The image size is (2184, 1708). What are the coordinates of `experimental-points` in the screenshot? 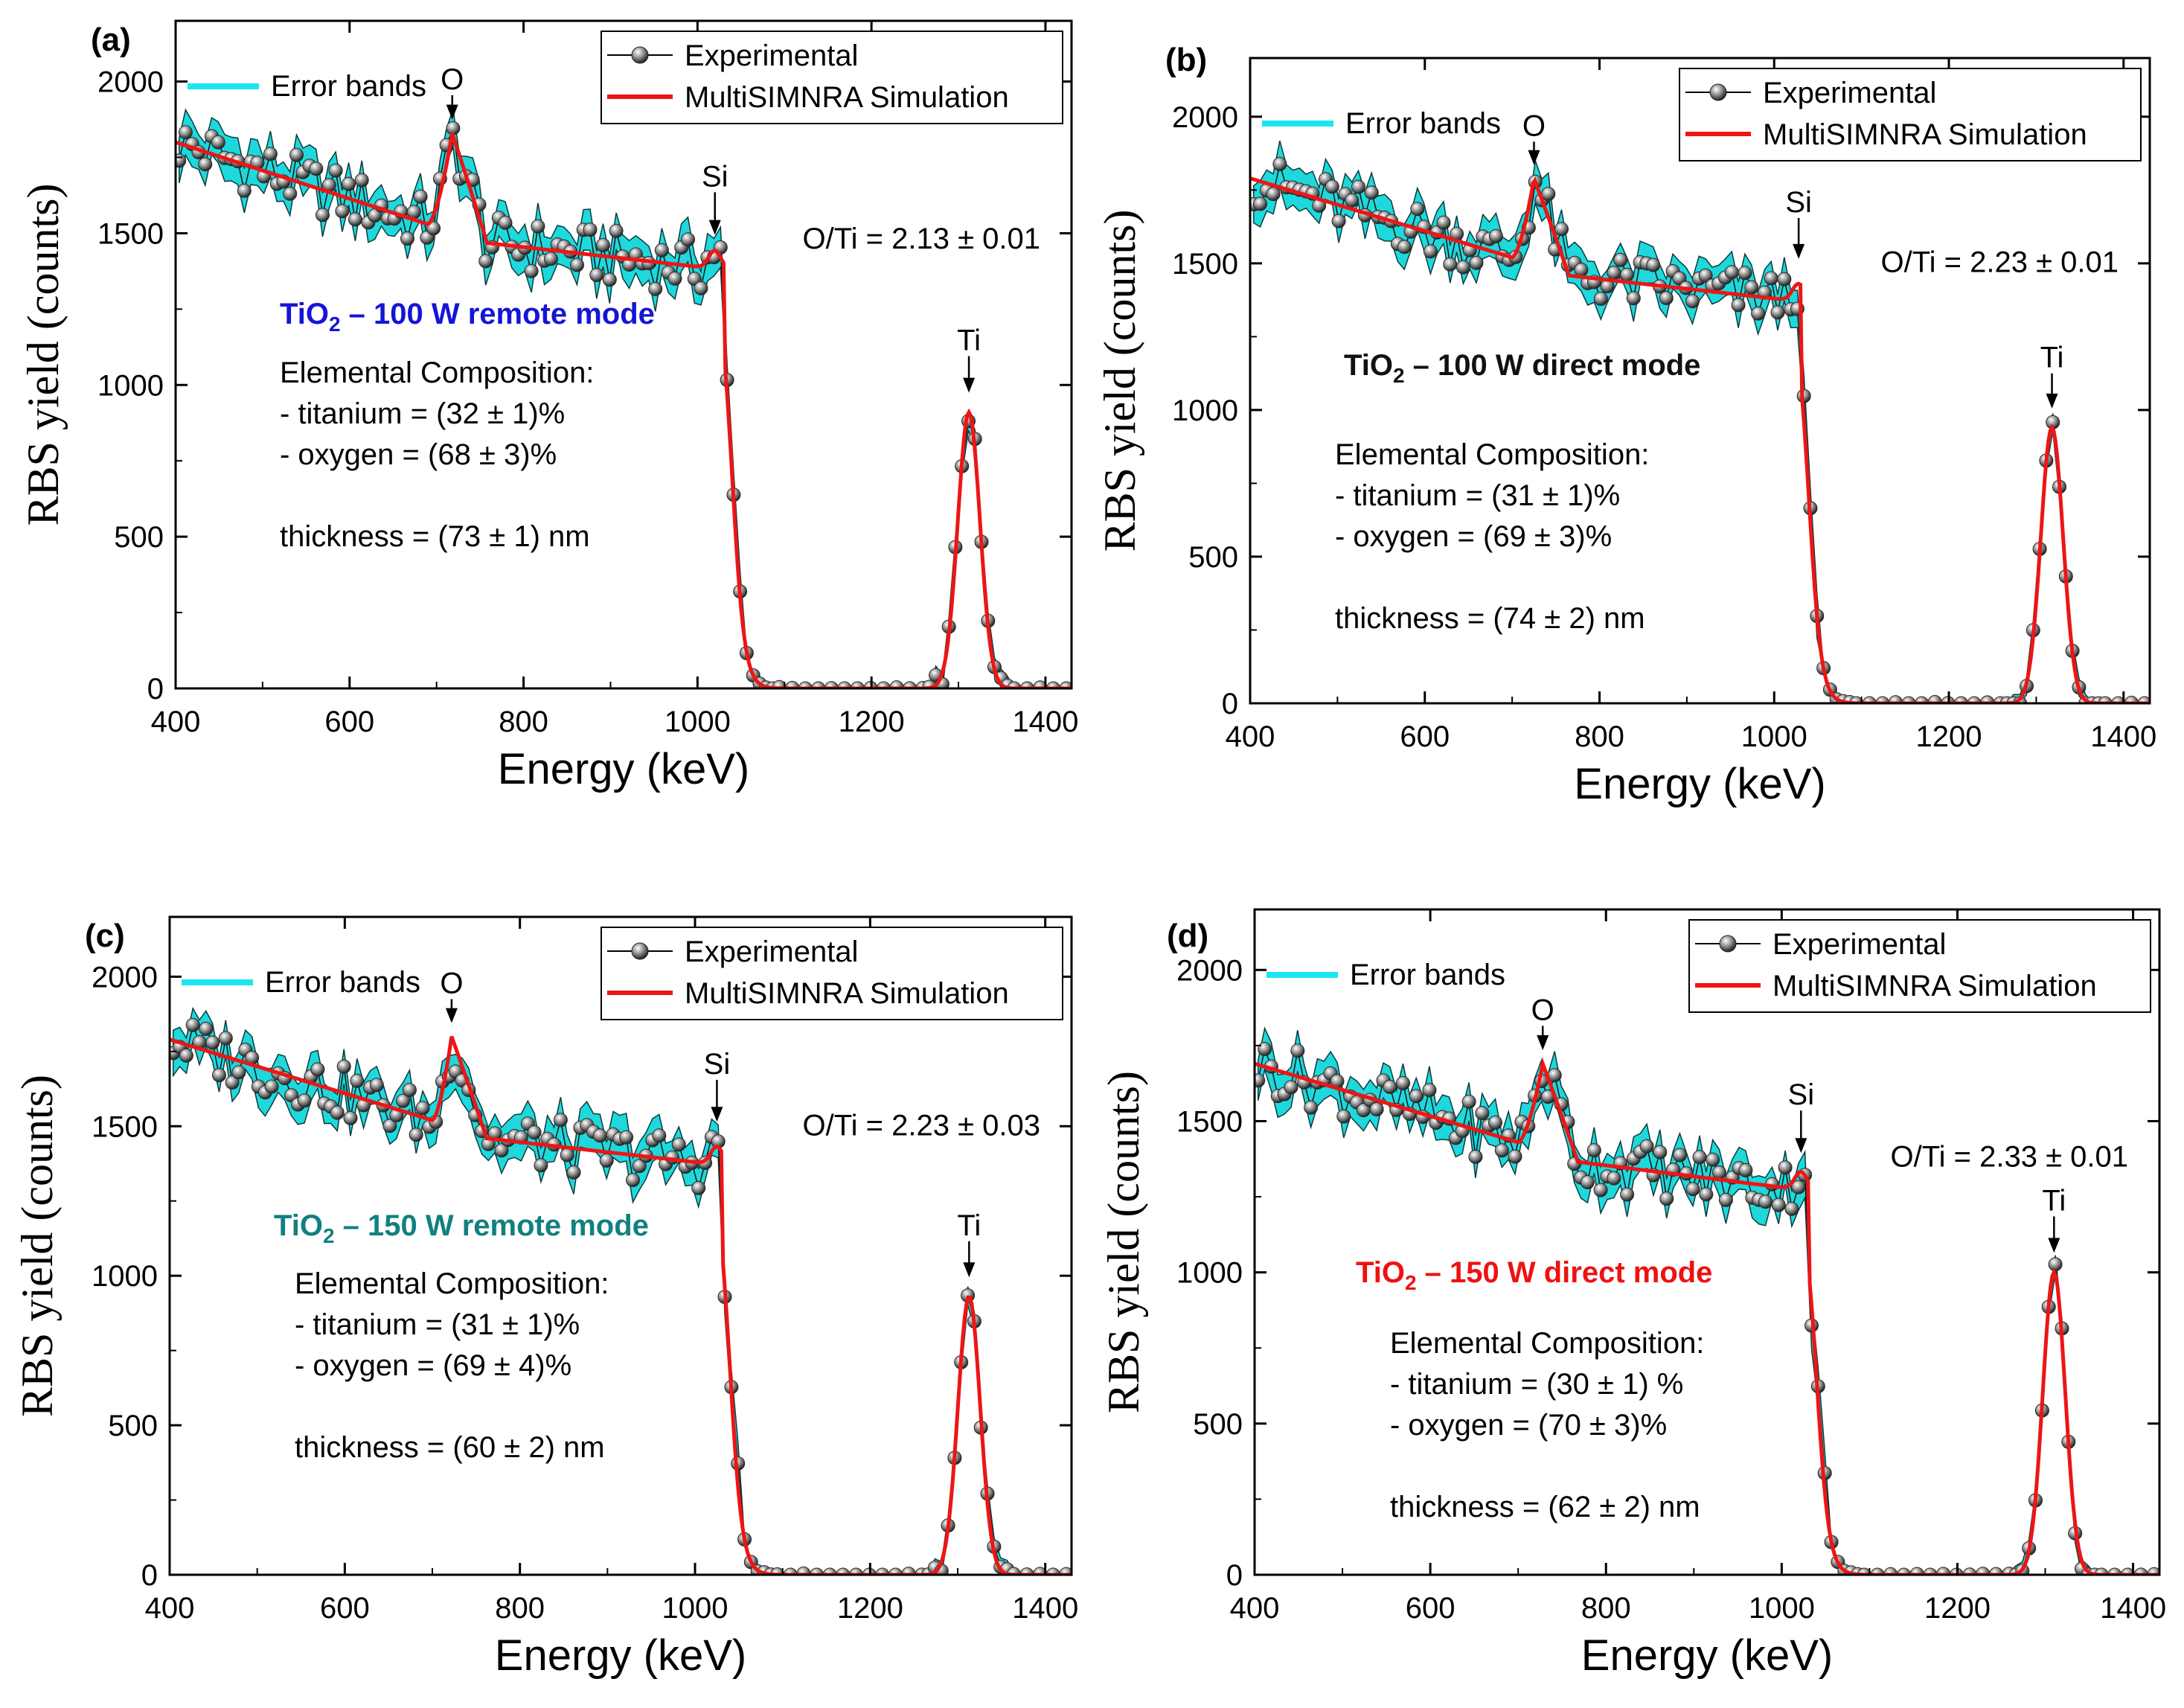 It's located at (1707, 1309).